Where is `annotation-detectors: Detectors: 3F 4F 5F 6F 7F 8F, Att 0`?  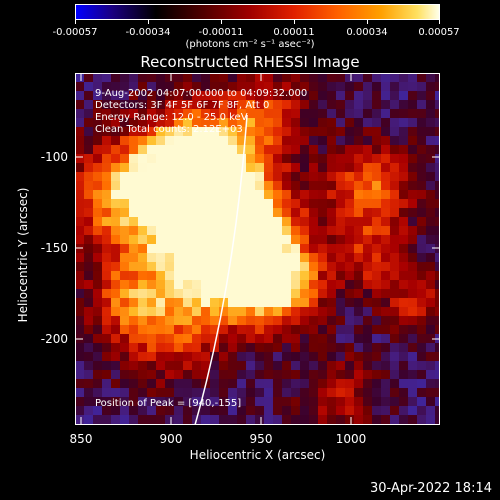 annotation-detectors: Detectors: 3F 4F 5F 6F 7F 8F, Att 0 is located at coordinates (182, 105).